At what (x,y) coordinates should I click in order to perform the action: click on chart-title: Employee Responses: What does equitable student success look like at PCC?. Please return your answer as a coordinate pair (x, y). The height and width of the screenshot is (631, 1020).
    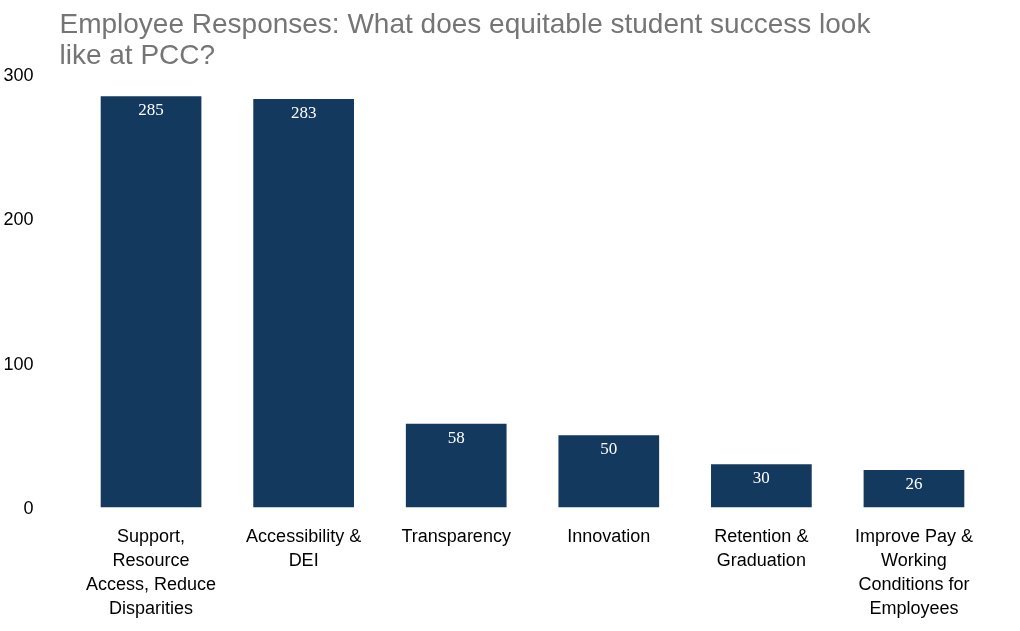
    Looking at the image, I should click on (465, 38).